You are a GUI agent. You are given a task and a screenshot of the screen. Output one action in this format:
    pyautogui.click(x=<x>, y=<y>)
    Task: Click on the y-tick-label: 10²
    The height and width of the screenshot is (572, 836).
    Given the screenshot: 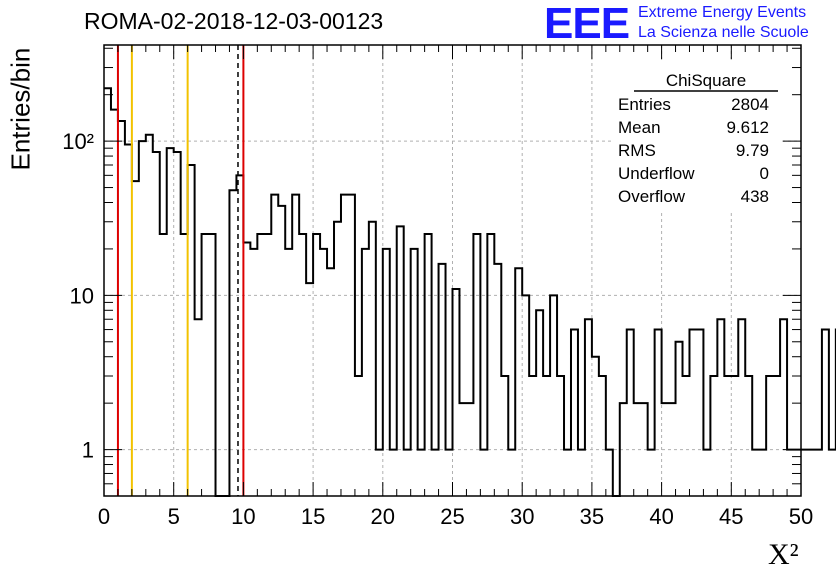 What is the action you would take?
    pyautogui.click(x=78, y=141)
    